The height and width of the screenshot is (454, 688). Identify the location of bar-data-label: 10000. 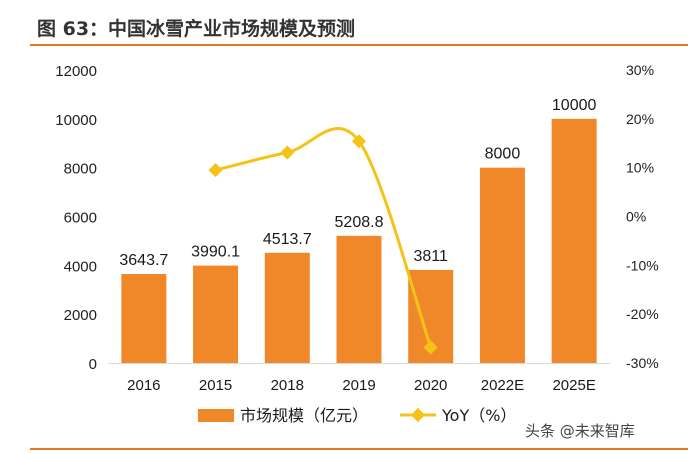
(574, 105).